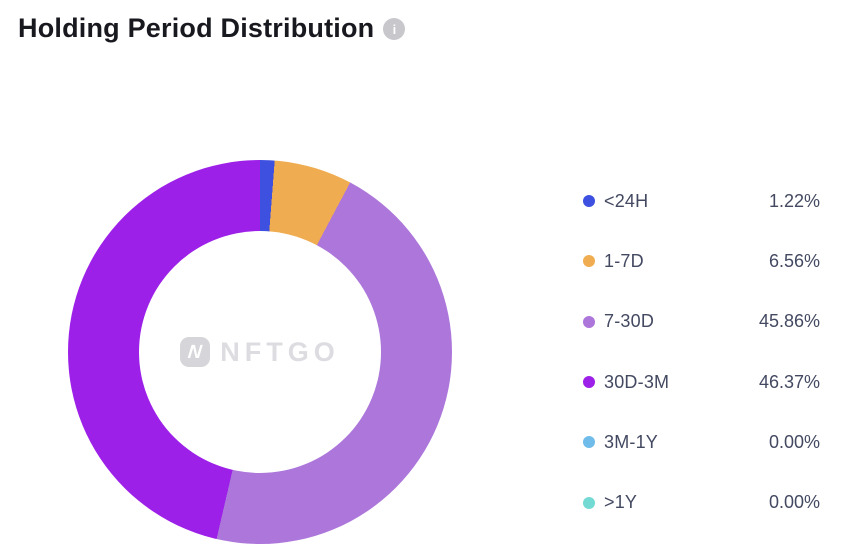 This screenshot has width=846, height=549. Describe the element at coordinates (789, 321) in the screenshot. I see `legend-value: 45.86%` at that location.